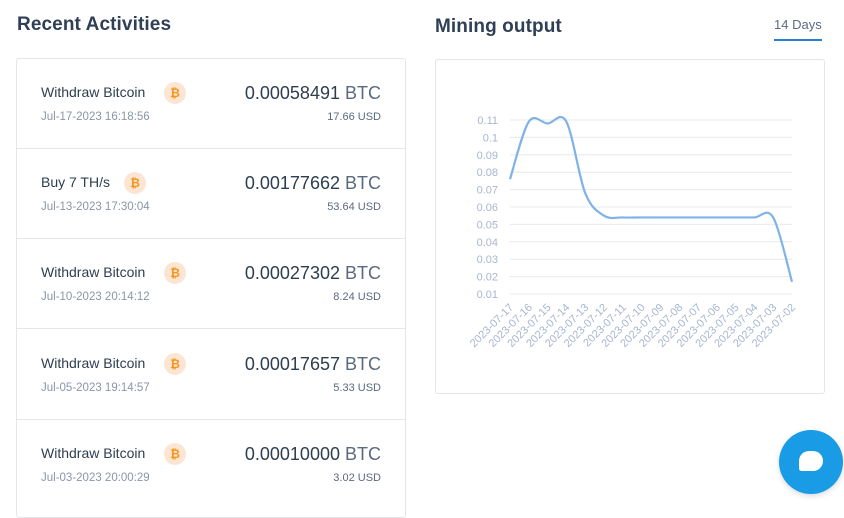 Image resolution: width=844 pixels, height=518 pixels. Describe the element at coordinates (292, 273) in the screenshot. I see `amount-value: 0.00027302` at that location.